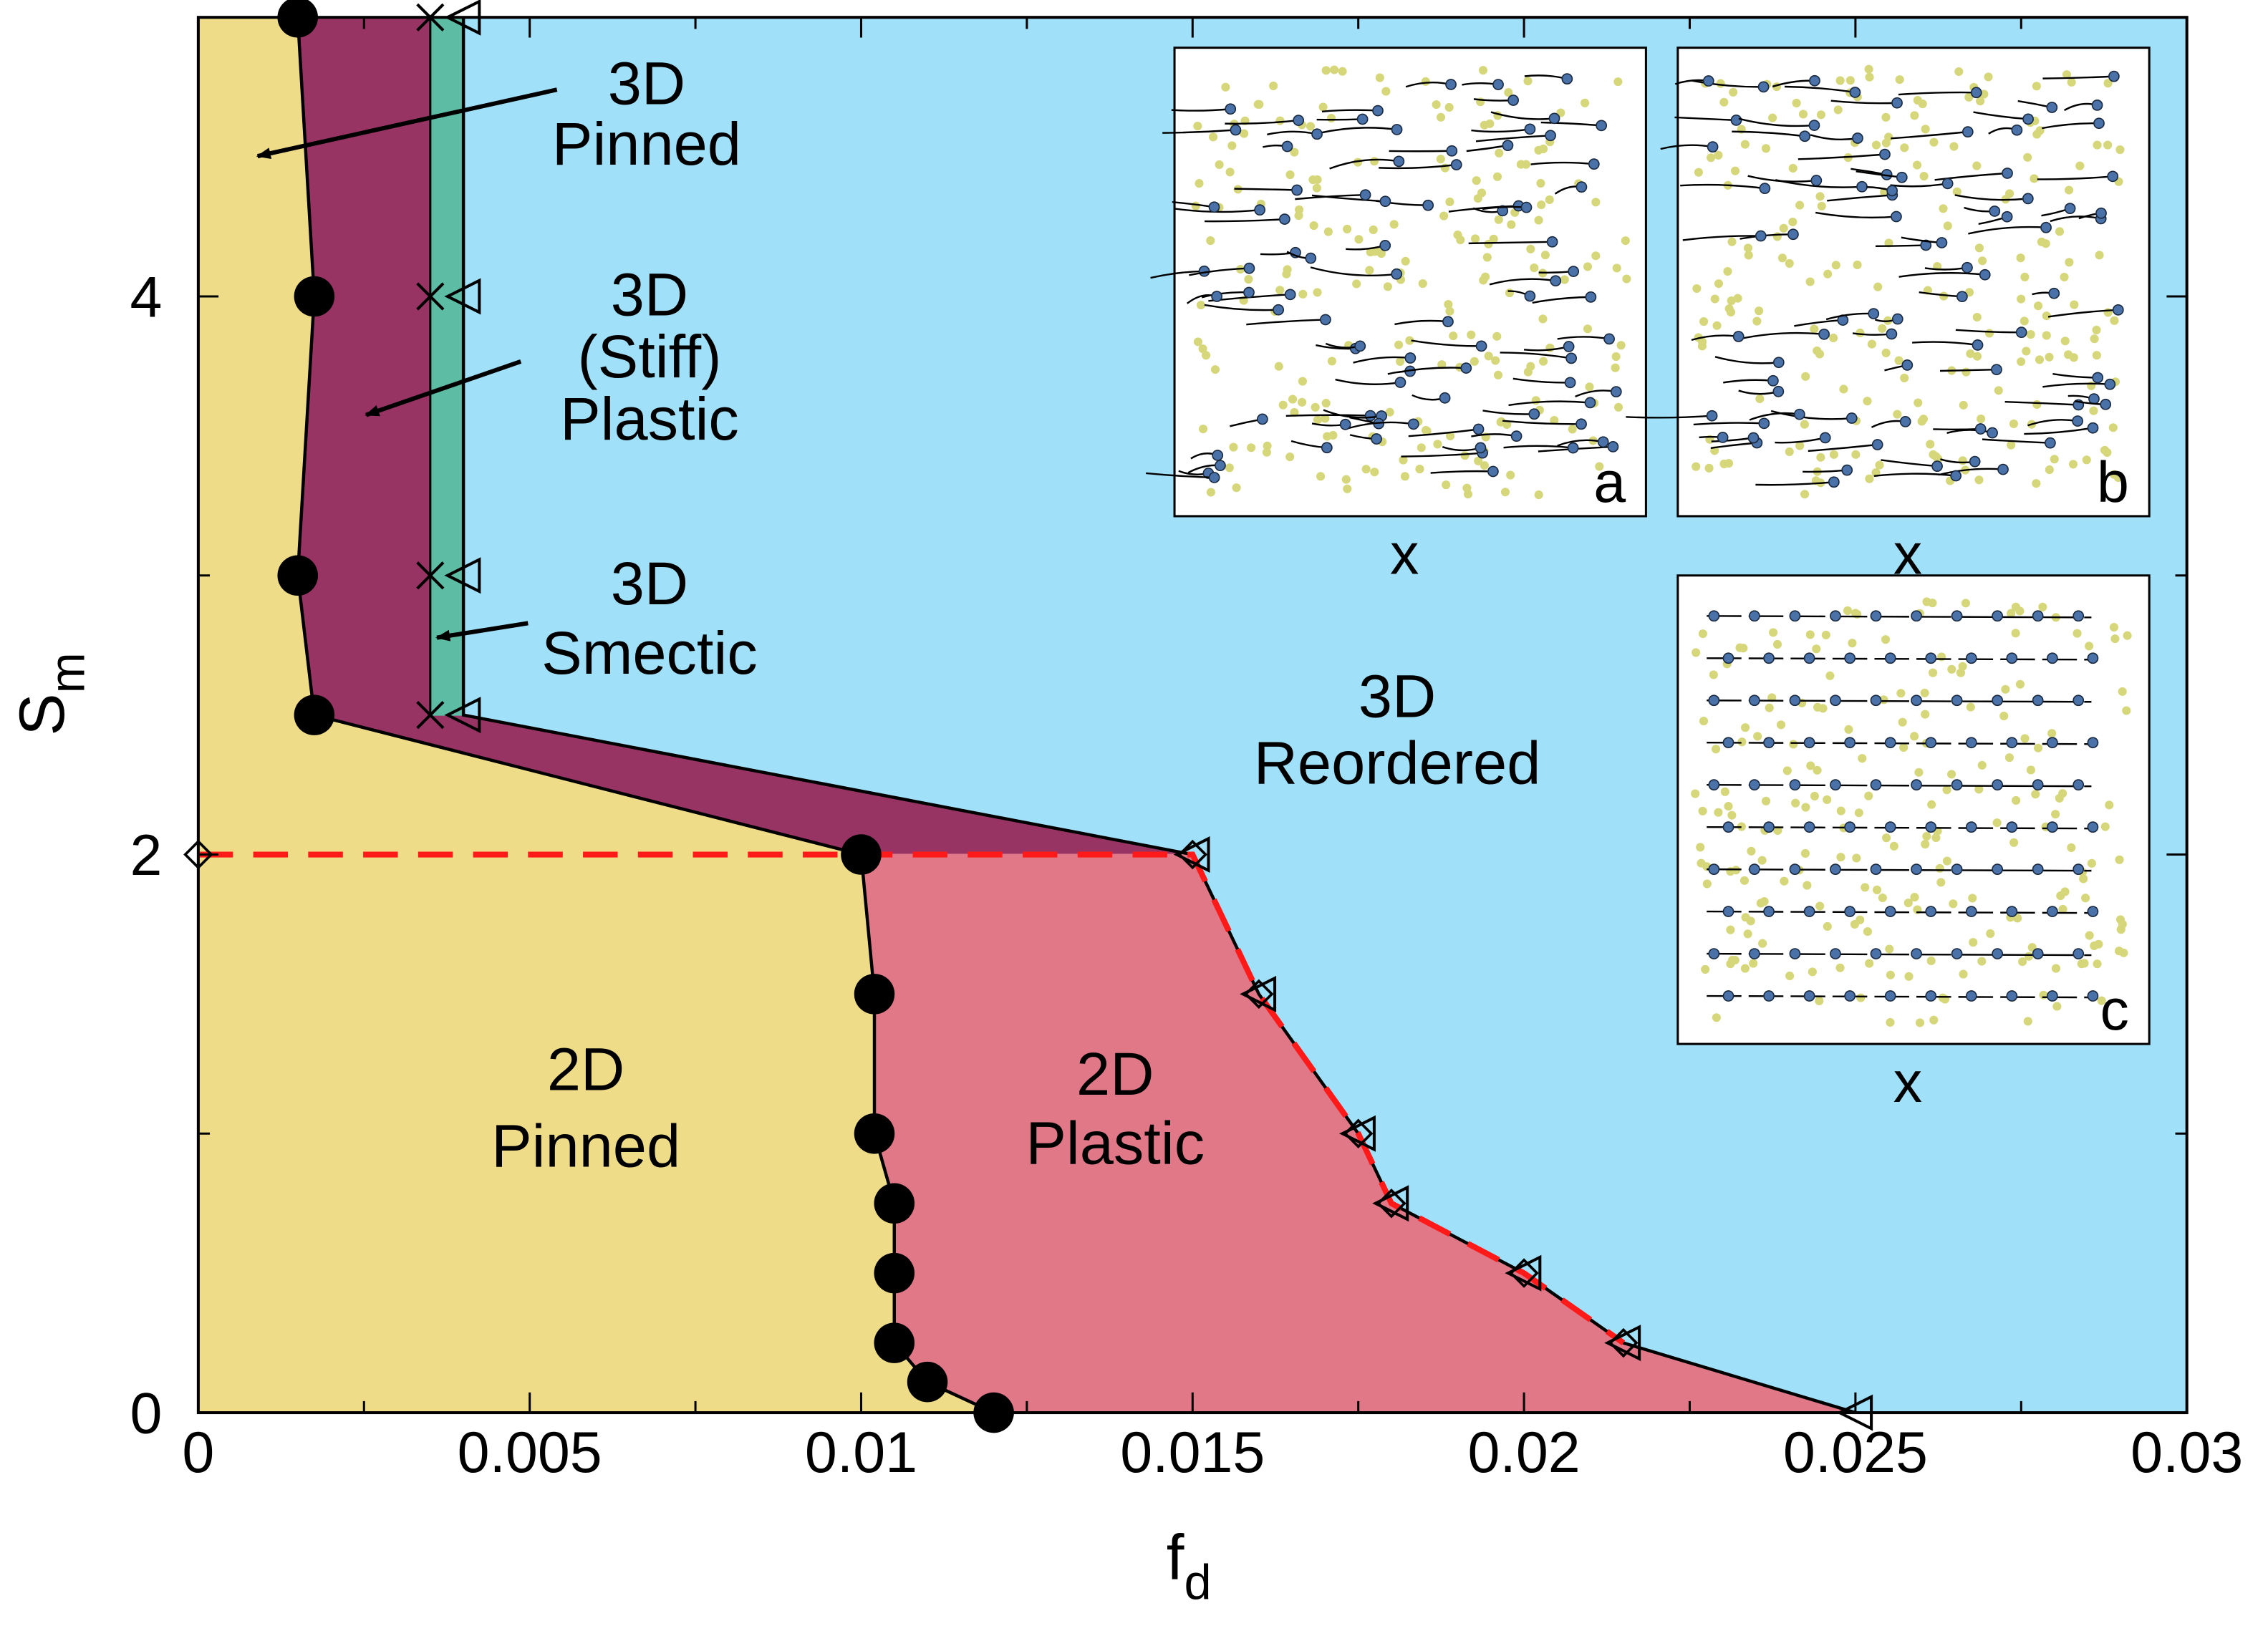  What do you see at coordinates (462, 715) in the screenshot?
I see `triangle-marker` at bounding box center [462, 715].